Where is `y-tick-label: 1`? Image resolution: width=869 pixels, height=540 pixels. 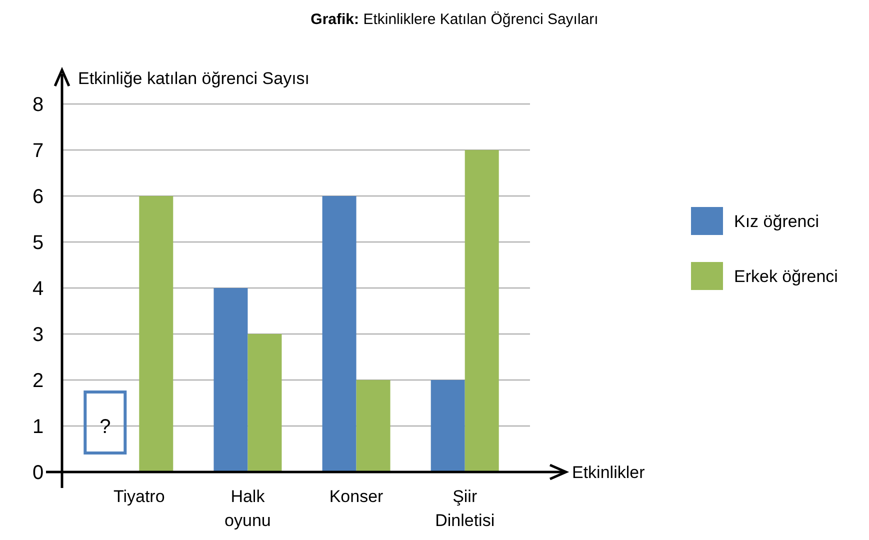
y-tick-label: 1 is located at coordinates (38, 427).